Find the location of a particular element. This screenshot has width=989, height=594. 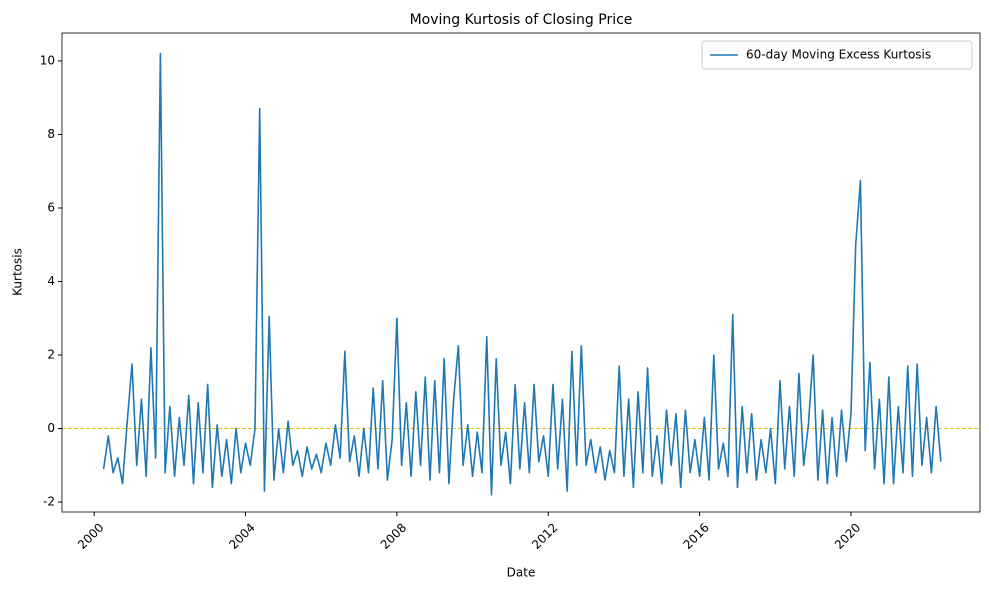

x-axis-title: Date is located at coordinates (521, 573).